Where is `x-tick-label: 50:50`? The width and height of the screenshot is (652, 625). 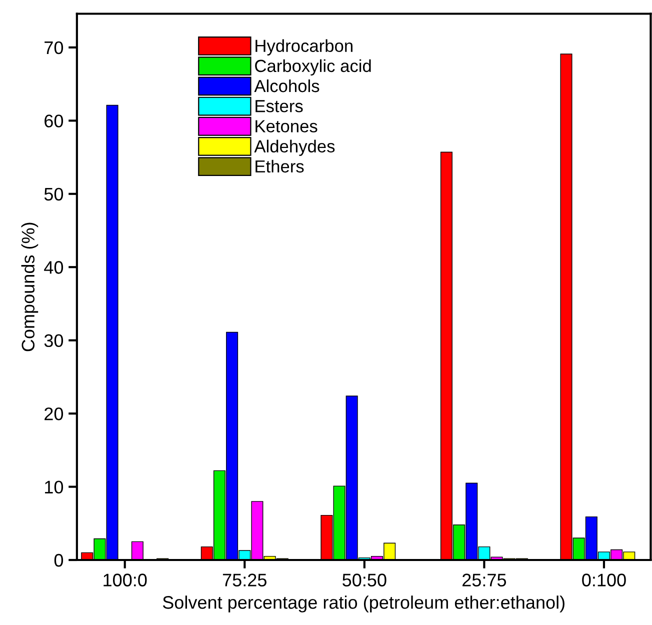
x-tick-label: 50:50 is located at coordinates (364, 580).